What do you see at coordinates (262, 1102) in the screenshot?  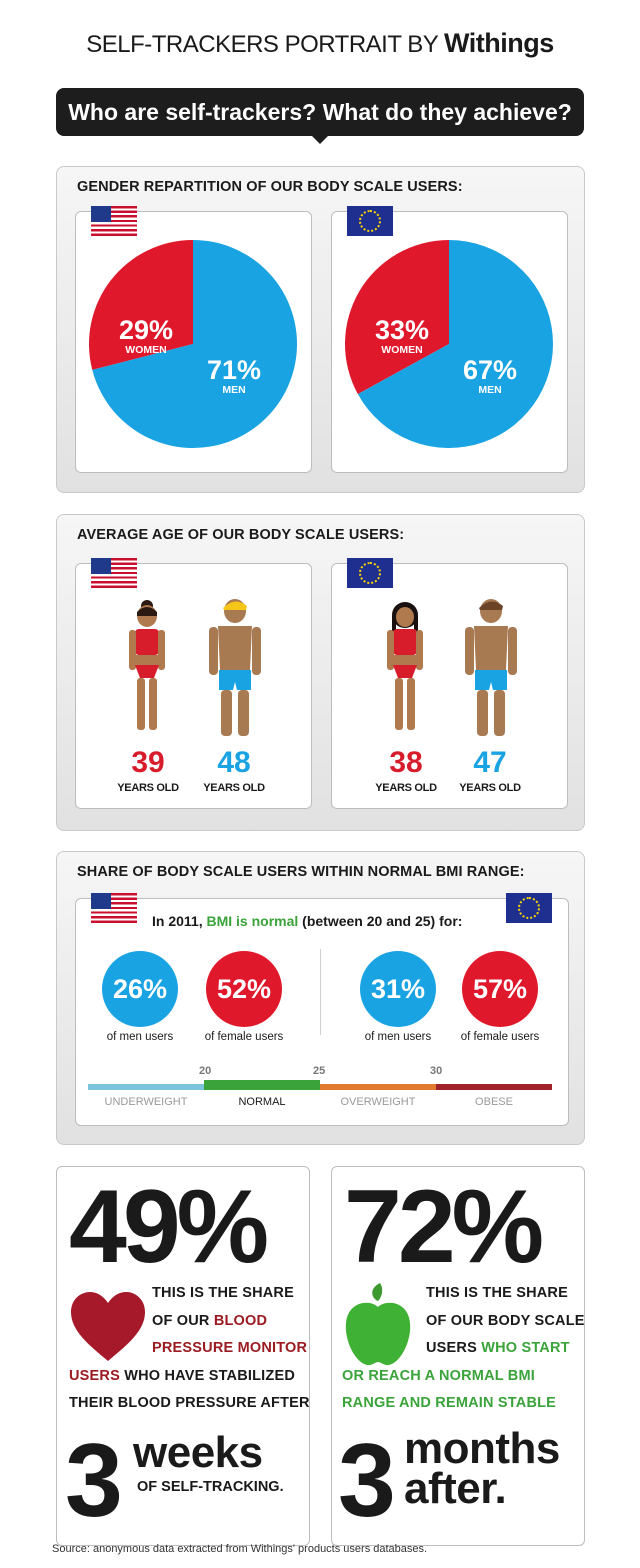 I see `bmi-normal-label: NORMAL` at bounding box center [262, 1102].